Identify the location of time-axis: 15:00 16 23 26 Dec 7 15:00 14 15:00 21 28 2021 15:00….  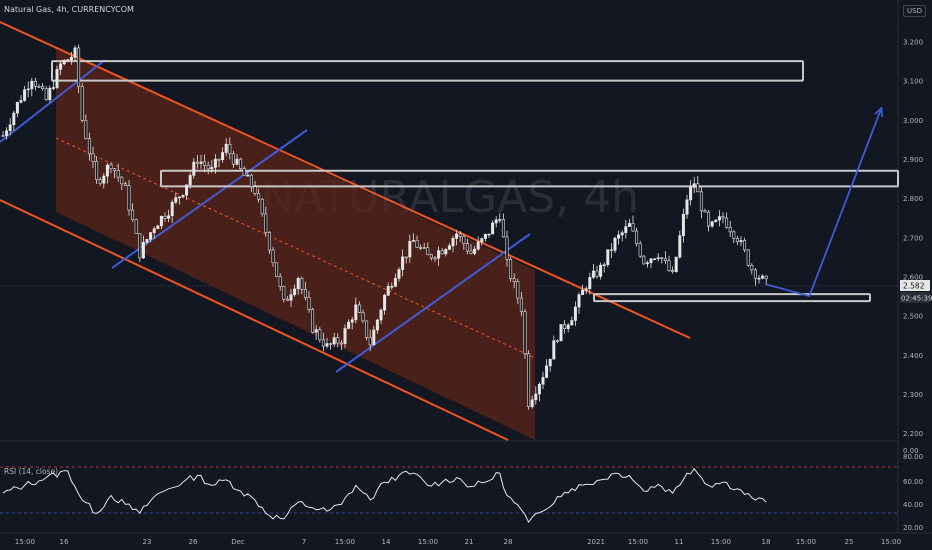
(458, 542).